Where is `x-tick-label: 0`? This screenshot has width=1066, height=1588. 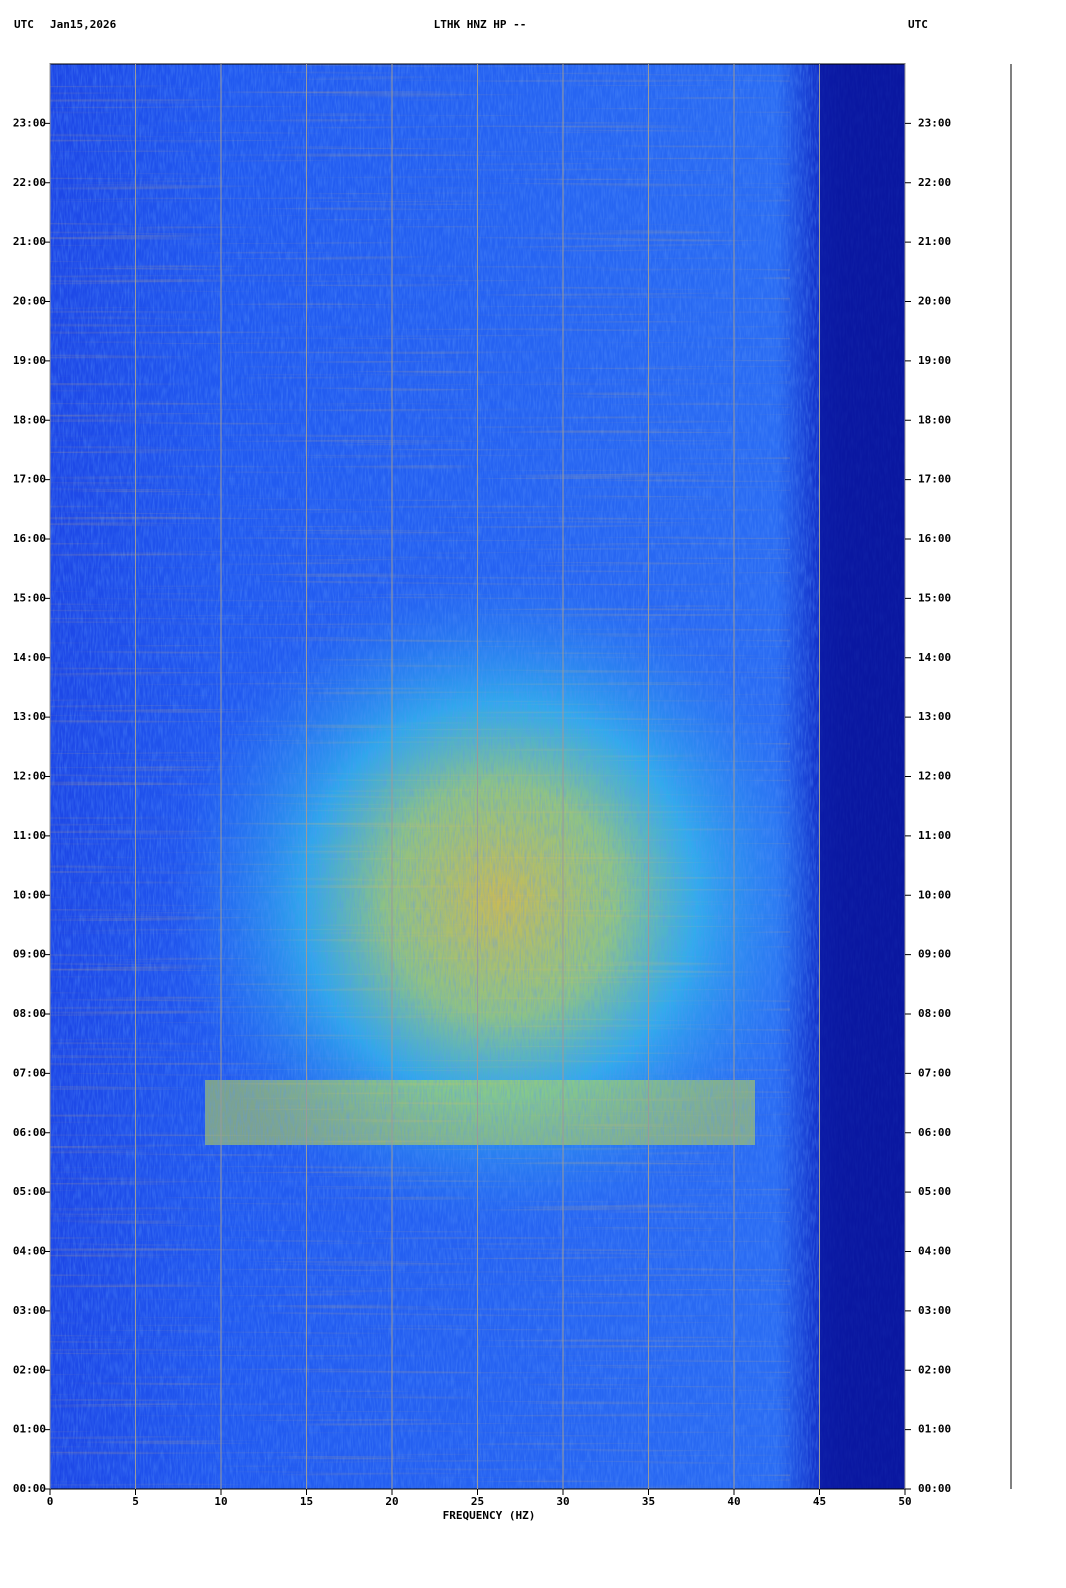
x-tick-label: 0 is located at coordinates (50, 1501).